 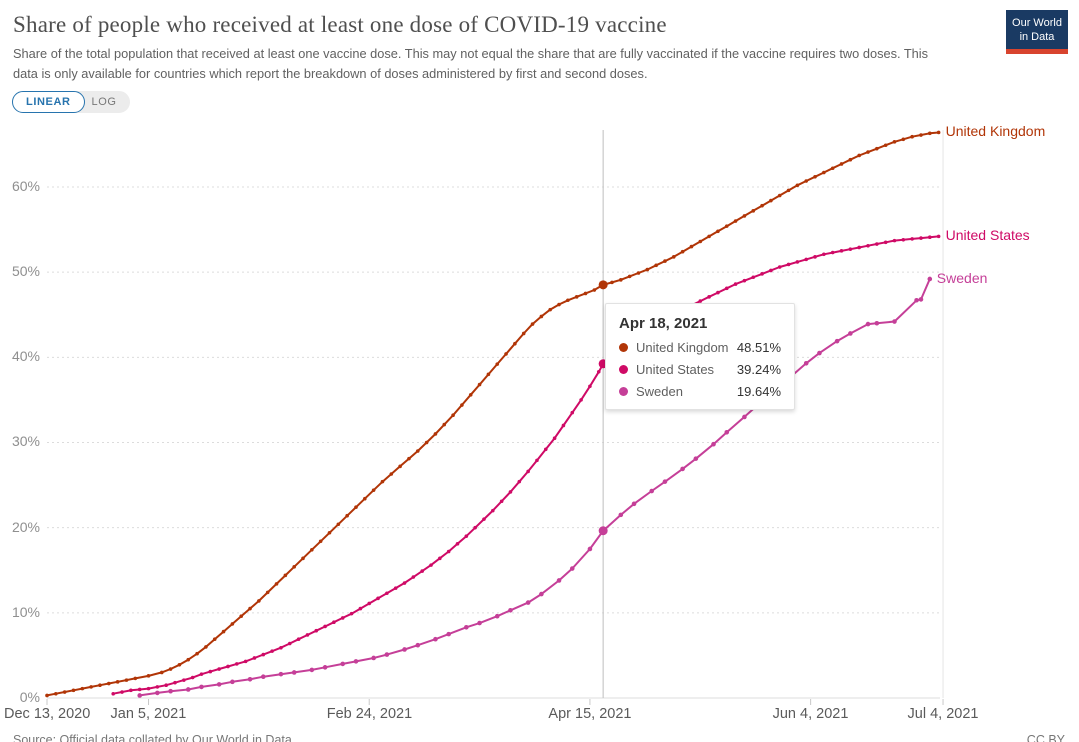 I want to click on owid-logo-line2: in Data, so click(x=1037, y=37).